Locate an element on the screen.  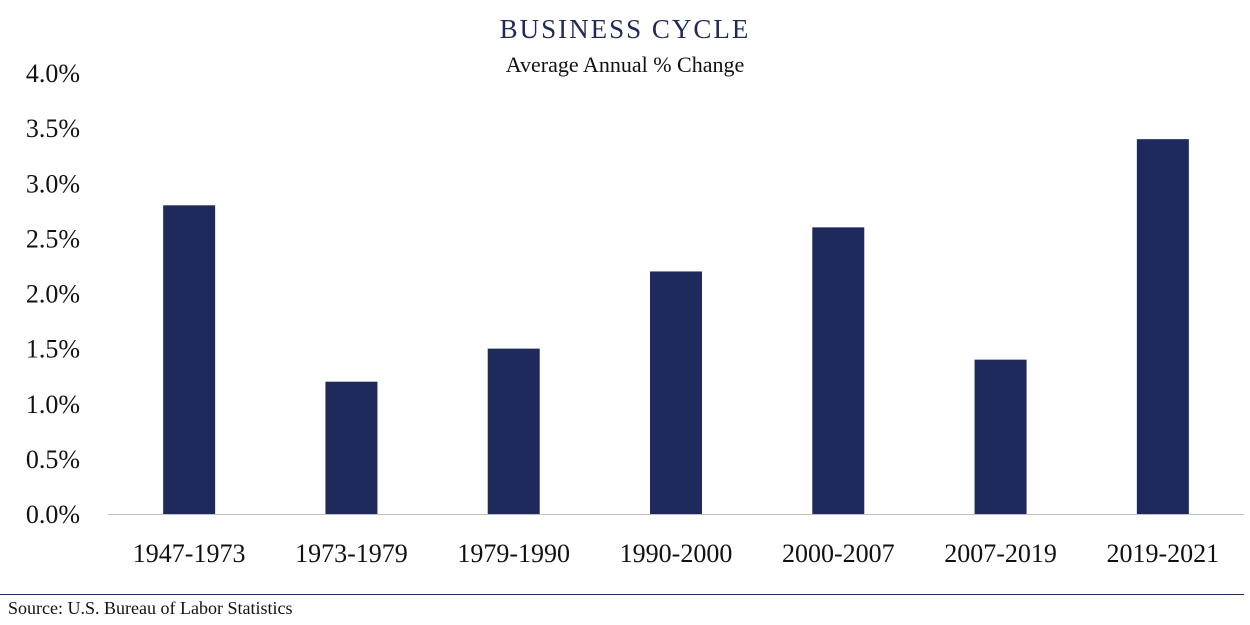
y-tick-label: 1.0% is located at coordinates (53, 404).